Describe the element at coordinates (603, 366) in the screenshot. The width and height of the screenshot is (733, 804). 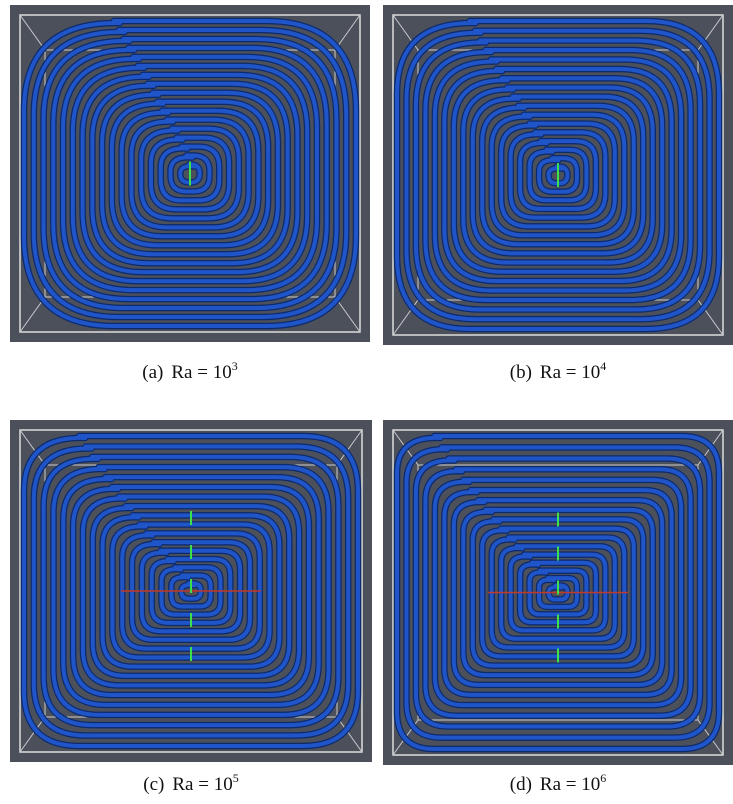
I see `caption-exponent: 4` at that location.